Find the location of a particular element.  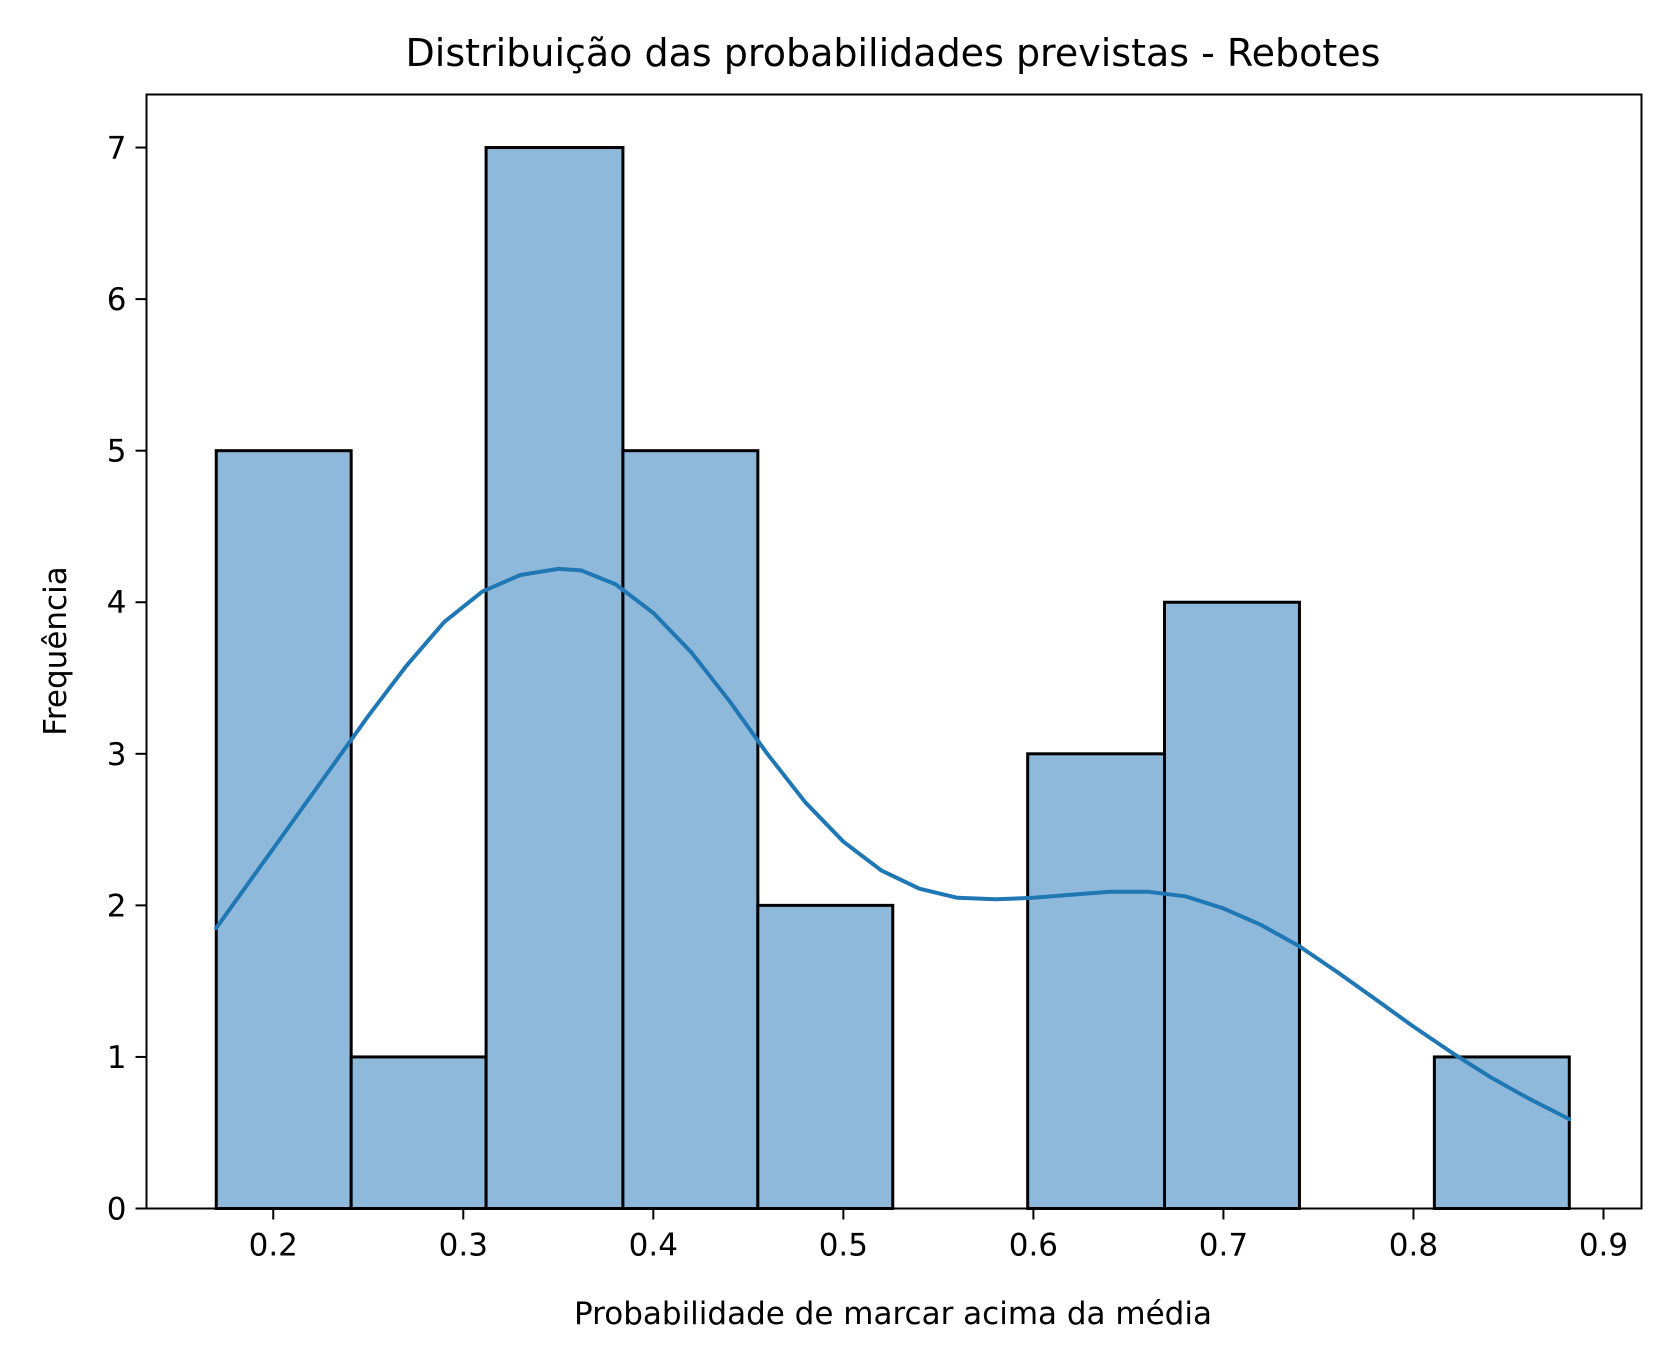

x-axis: 0.2 0.3 0.4 0.5 0.6 0.7 0.8 0.9 is located at coordinates (938, 1236).